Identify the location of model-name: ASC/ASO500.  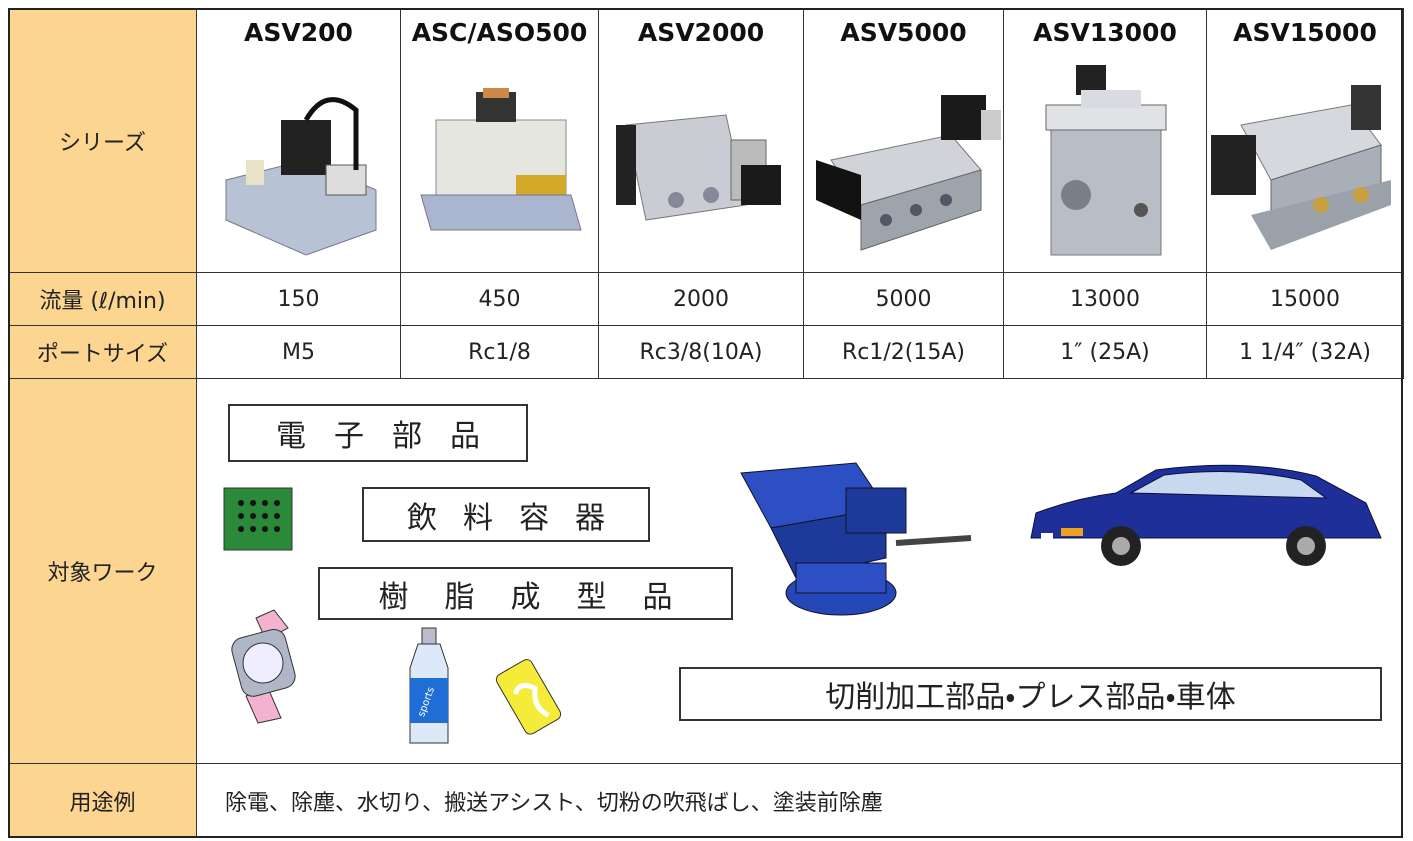
(499, 32).